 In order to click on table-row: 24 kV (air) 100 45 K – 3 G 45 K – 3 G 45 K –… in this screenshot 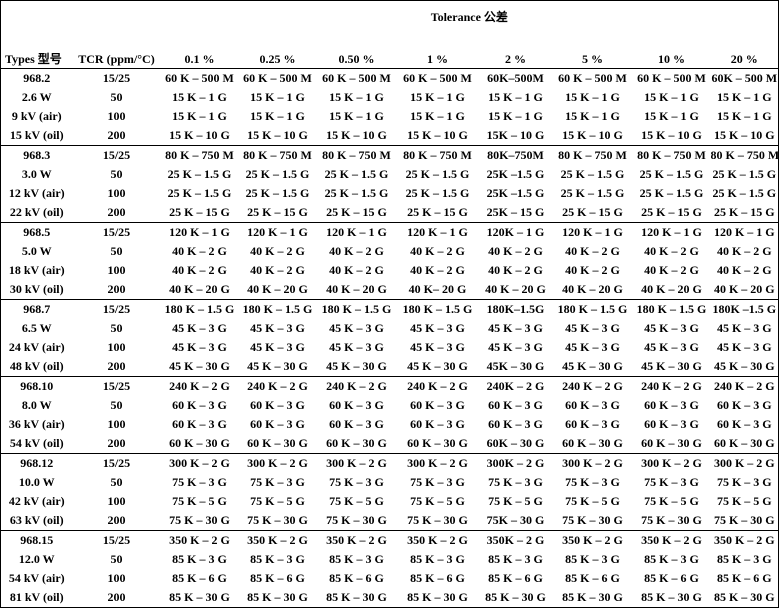, I will do `click(390, 347)`.